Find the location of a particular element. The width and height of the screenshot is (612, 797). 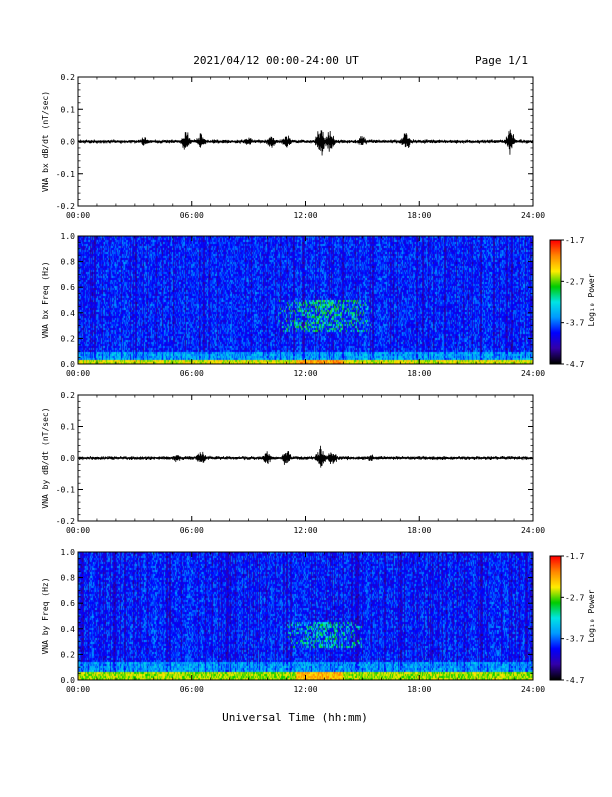

date-range-title: 2021/04/12 00:00-24:00 UT is located at coordinates (276, 60).